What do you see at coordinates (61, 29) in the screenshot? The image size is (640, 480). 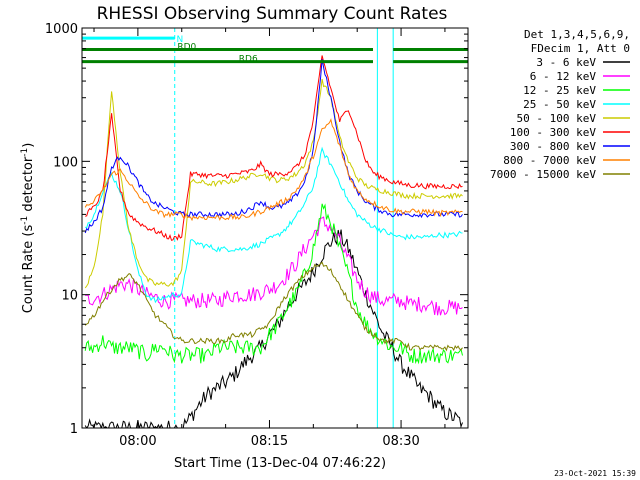 I see `y-tick-label-3: 1000` at bounding box center [61, 29].